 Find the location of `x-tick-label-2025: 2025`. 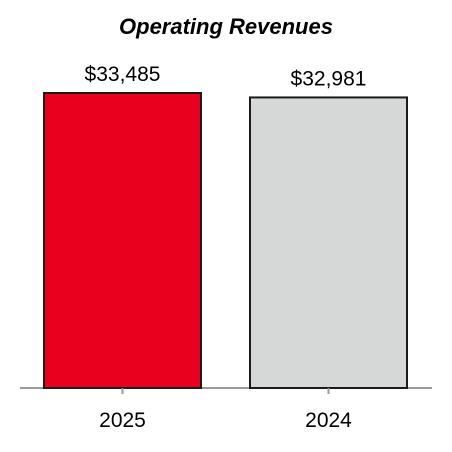

x-tick-label-2025: 2025 is located at coordinates (122, 420).